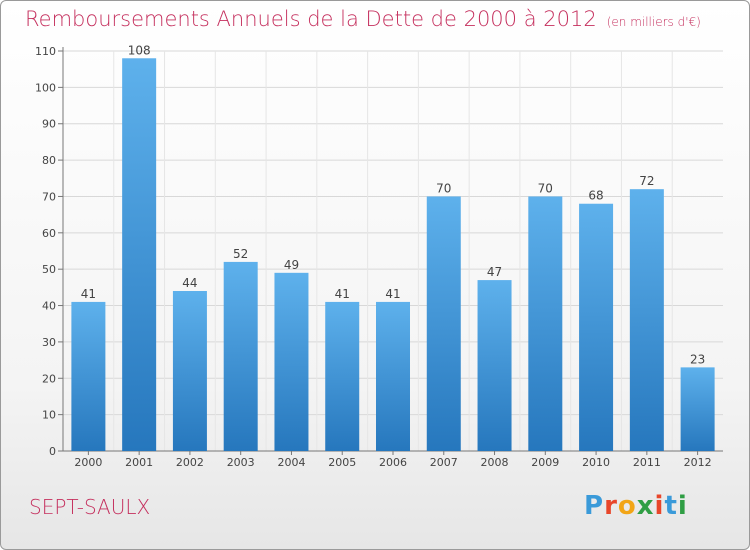 The height and width of the screenshot is (550, 750). What do you see at coordinates (444, 462) in the screenshot?
I see `x-tick-label: 2007` at bounding box center [444, 462].